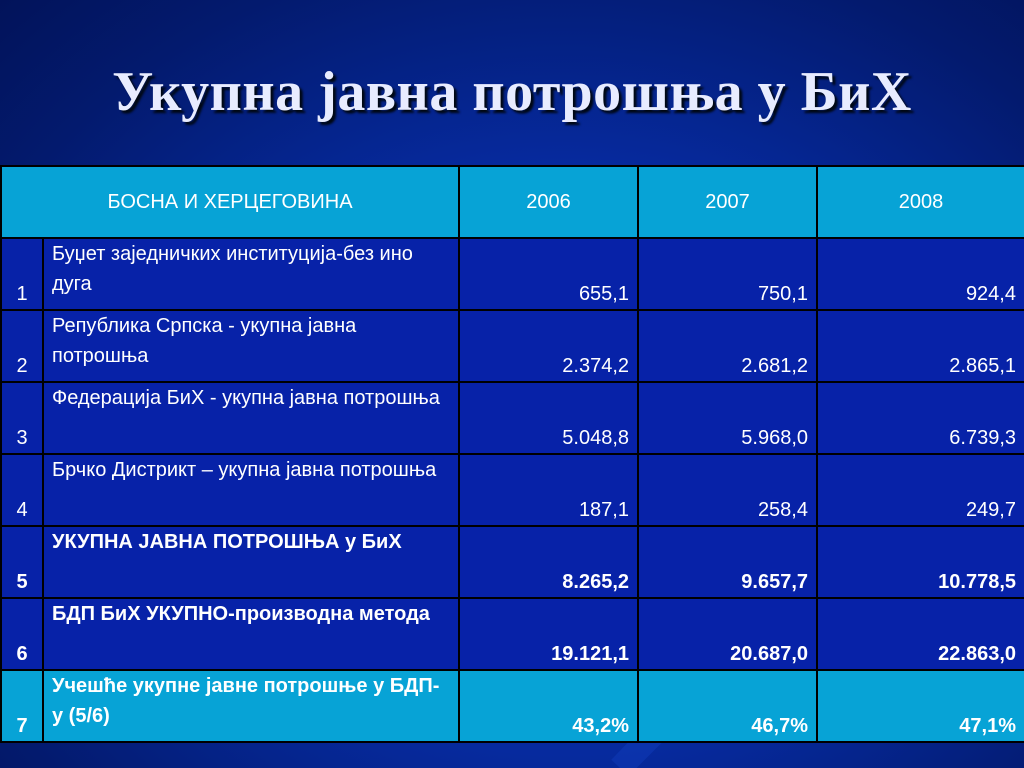  Describe the element at coordinates (251, 634) in the screenshot. I see `row-label: БДП БиХ УКУПНО-производна метода` at that location.